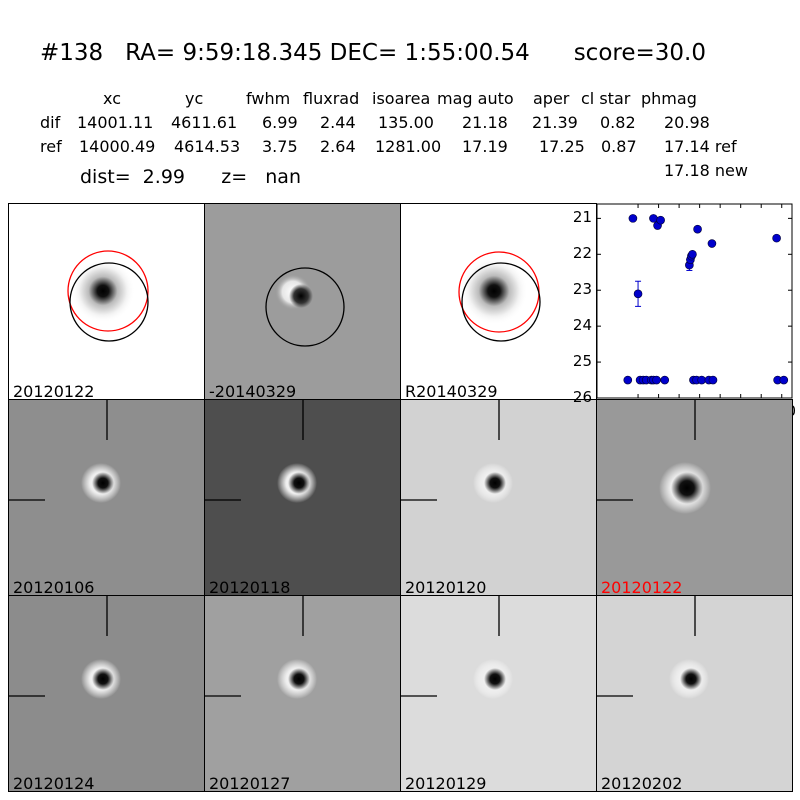 The height and width of the screenshot is (800, 800). I want to click on col-header-aper: aper, so click(551, 98).